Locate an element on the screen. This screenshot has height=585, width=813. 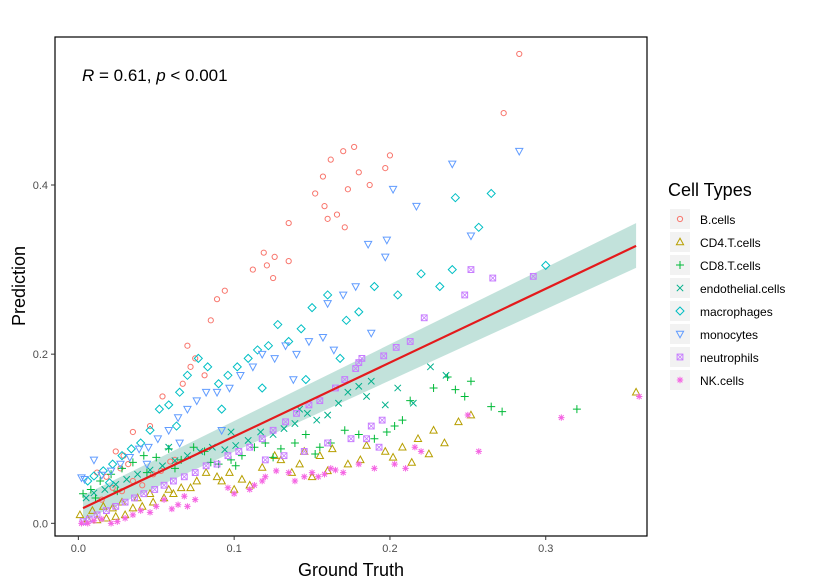
y-tick-label: 0.4 is located at coordinates (40, 186).